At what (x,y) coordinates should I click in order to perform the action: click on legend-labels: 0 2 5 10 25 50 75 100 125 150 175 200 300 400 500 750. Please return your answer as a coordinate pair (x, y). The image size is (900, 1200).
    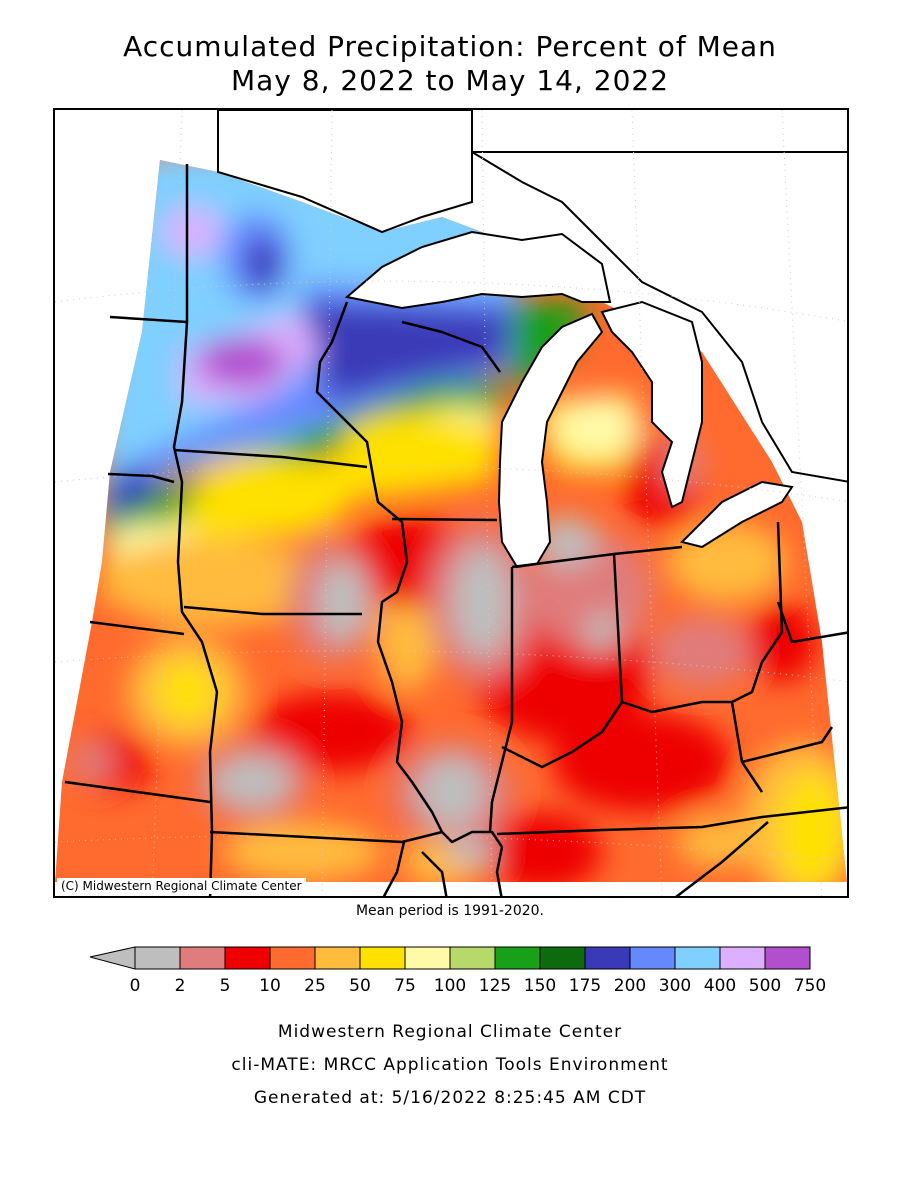
    Looking at the image, I should click on (450, 988).